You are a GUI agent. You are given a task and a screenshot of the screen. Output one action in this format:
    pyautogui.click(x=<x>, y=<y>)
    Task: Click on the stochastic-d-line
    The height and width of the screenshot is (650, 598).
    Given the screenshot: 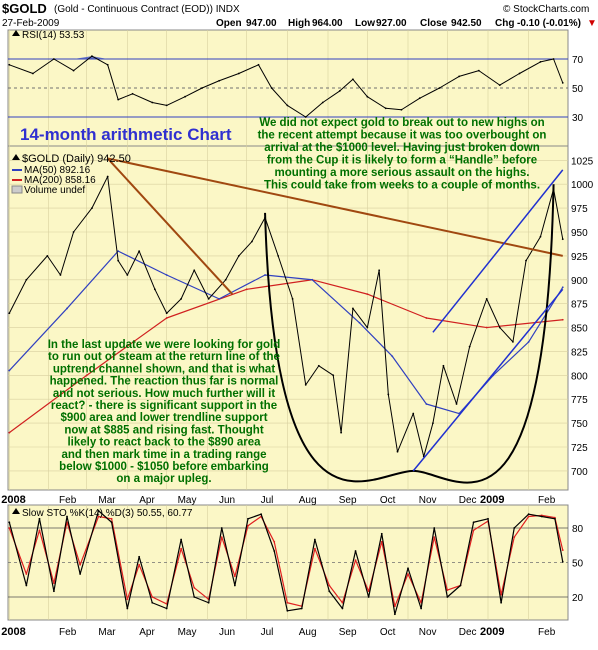 What is the action you would take?
    pyautogui.click(x=286, y=560)
    